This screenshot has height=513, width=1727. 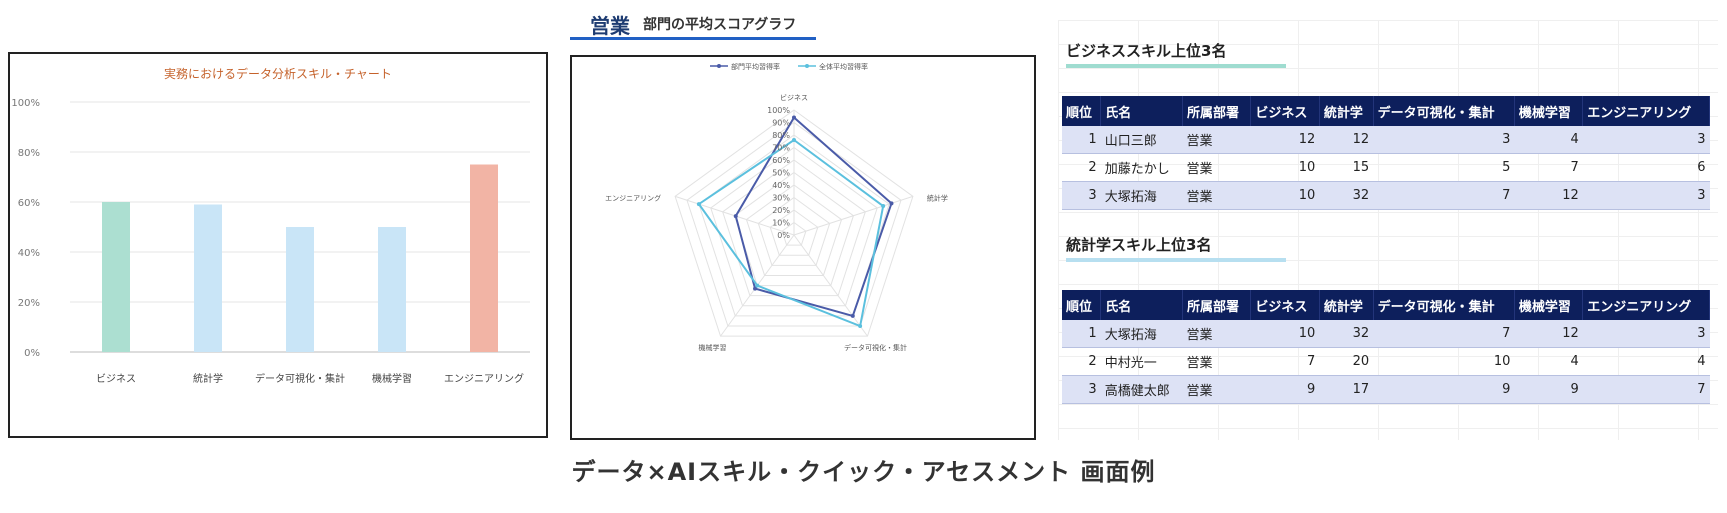 I want to click on r-tick-label: 30%, so click(x=781, y=198).